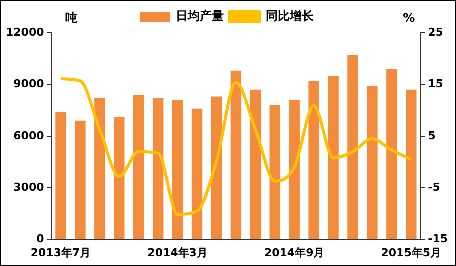 The width and height of the screenshot is (456, 266). What do you see at coordinates (432, 135) in the screenshot?
I see `y2-tick-label: 5` at bounding box center [432, 135].